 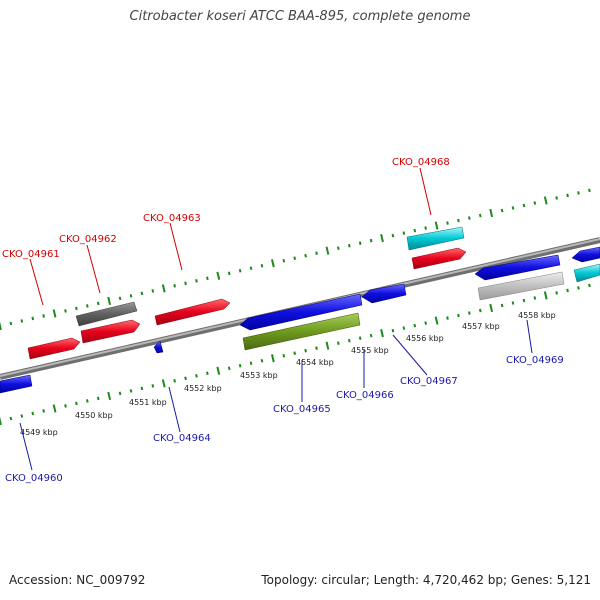 I want to click on scale-label: 4553 kbp, so click(x=259, y=375).